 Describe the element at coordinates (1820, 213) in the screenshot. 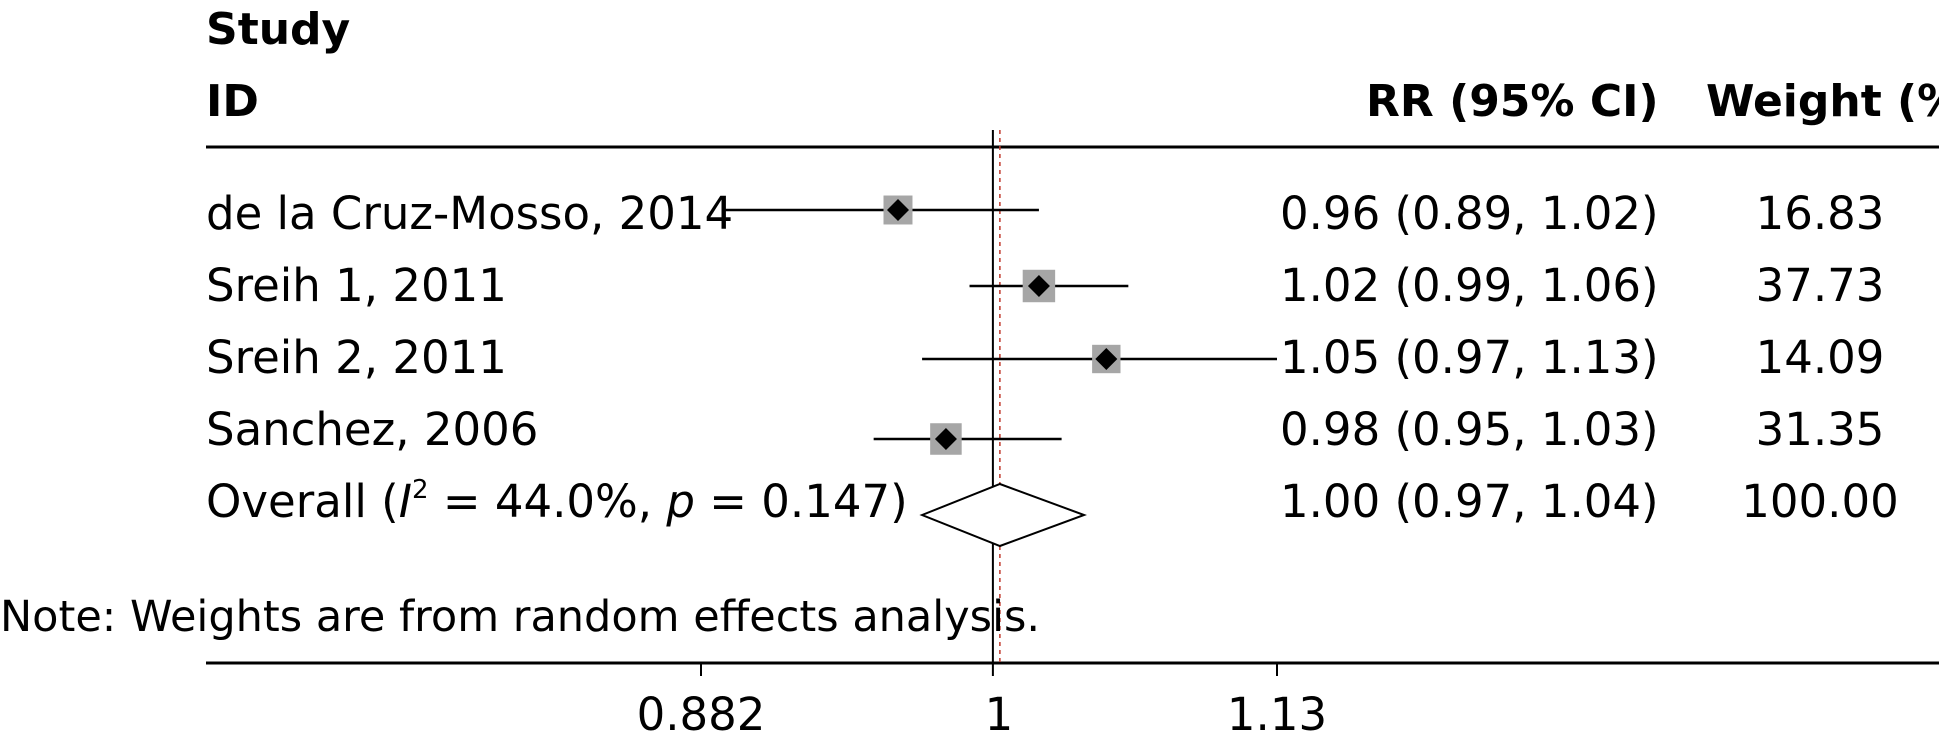

I see `study-weight: 16.83` at that location.